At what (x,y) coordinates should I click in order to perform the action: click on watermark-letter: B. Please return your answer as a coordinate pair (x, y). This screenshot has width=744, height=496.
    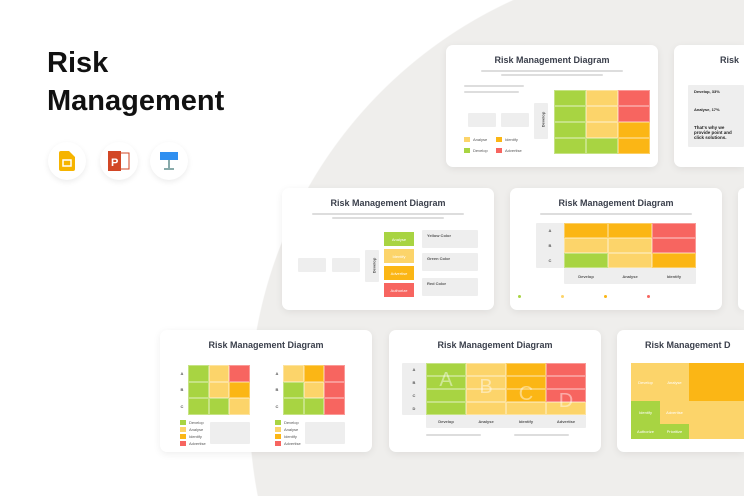
    Looking at the image, I should click on (486, 387).